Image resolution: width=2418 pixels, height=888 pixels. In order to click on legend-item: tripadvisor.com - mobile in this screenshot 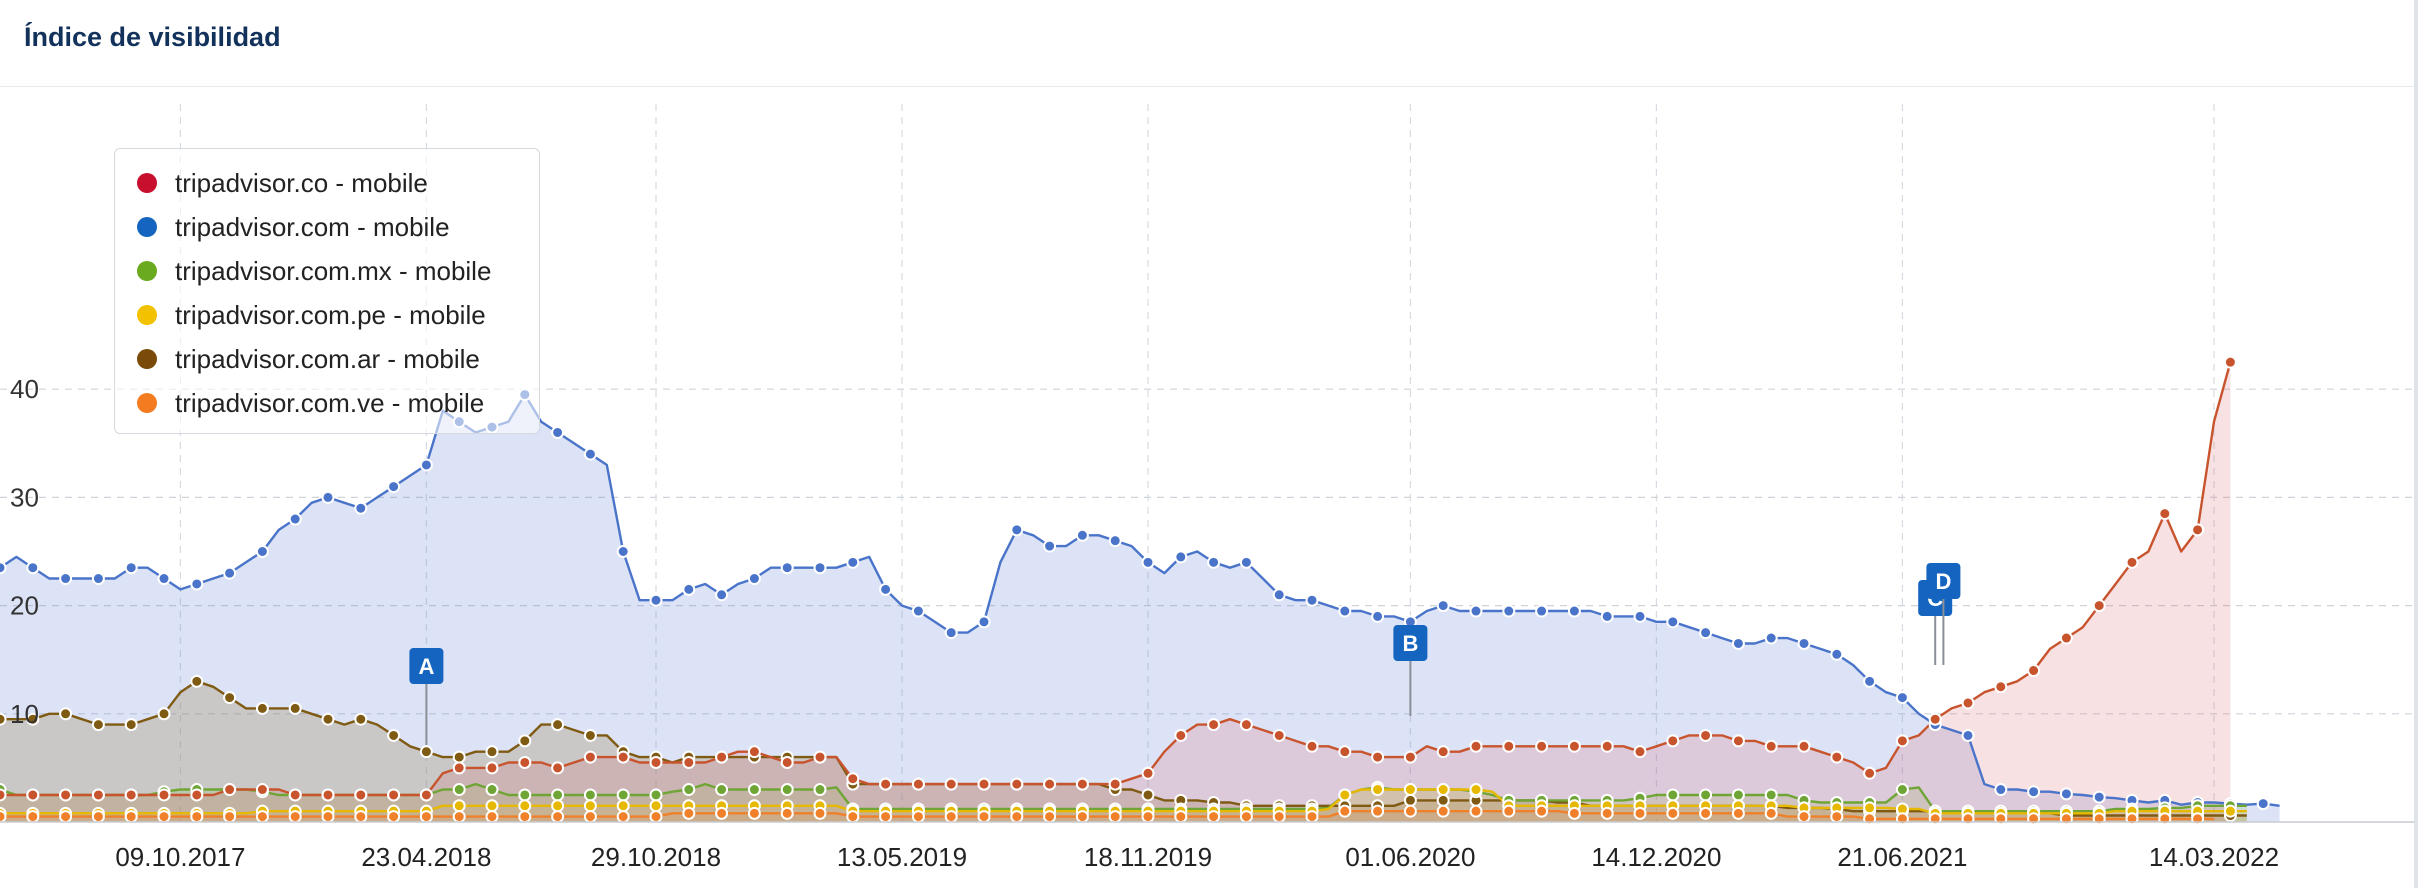, I will do `click(338, 227)`.